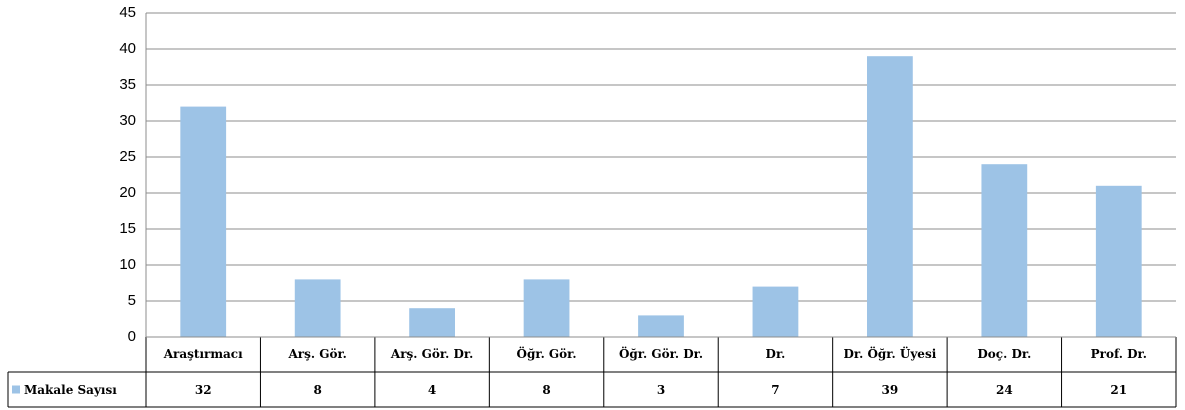  Describe the element at coordinates (127, 228) in the screenshot. I see `y-tick-label: 15` at that location.